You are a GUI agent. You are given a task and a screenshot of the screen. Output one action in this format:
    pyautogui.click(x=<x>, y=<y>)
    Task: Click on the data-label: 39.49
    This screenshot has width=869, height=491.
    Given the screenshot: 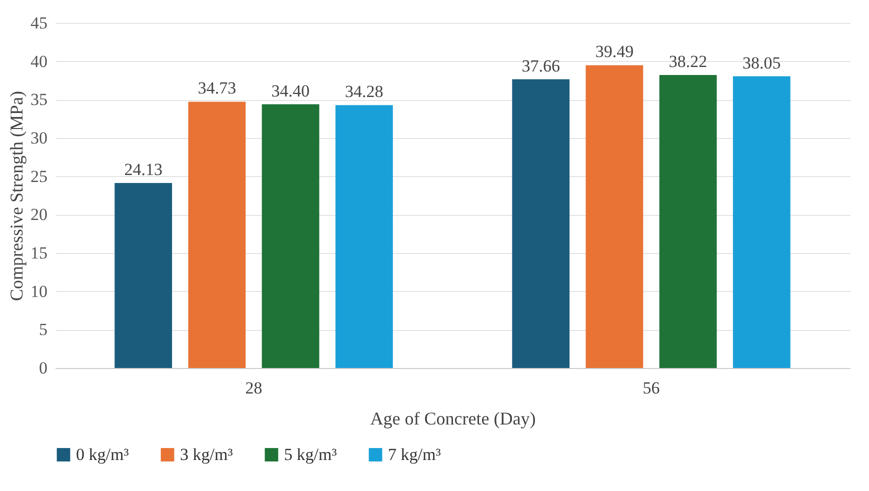 What is the action you would take?
    pyautogui.click(x=614, y=52)
    